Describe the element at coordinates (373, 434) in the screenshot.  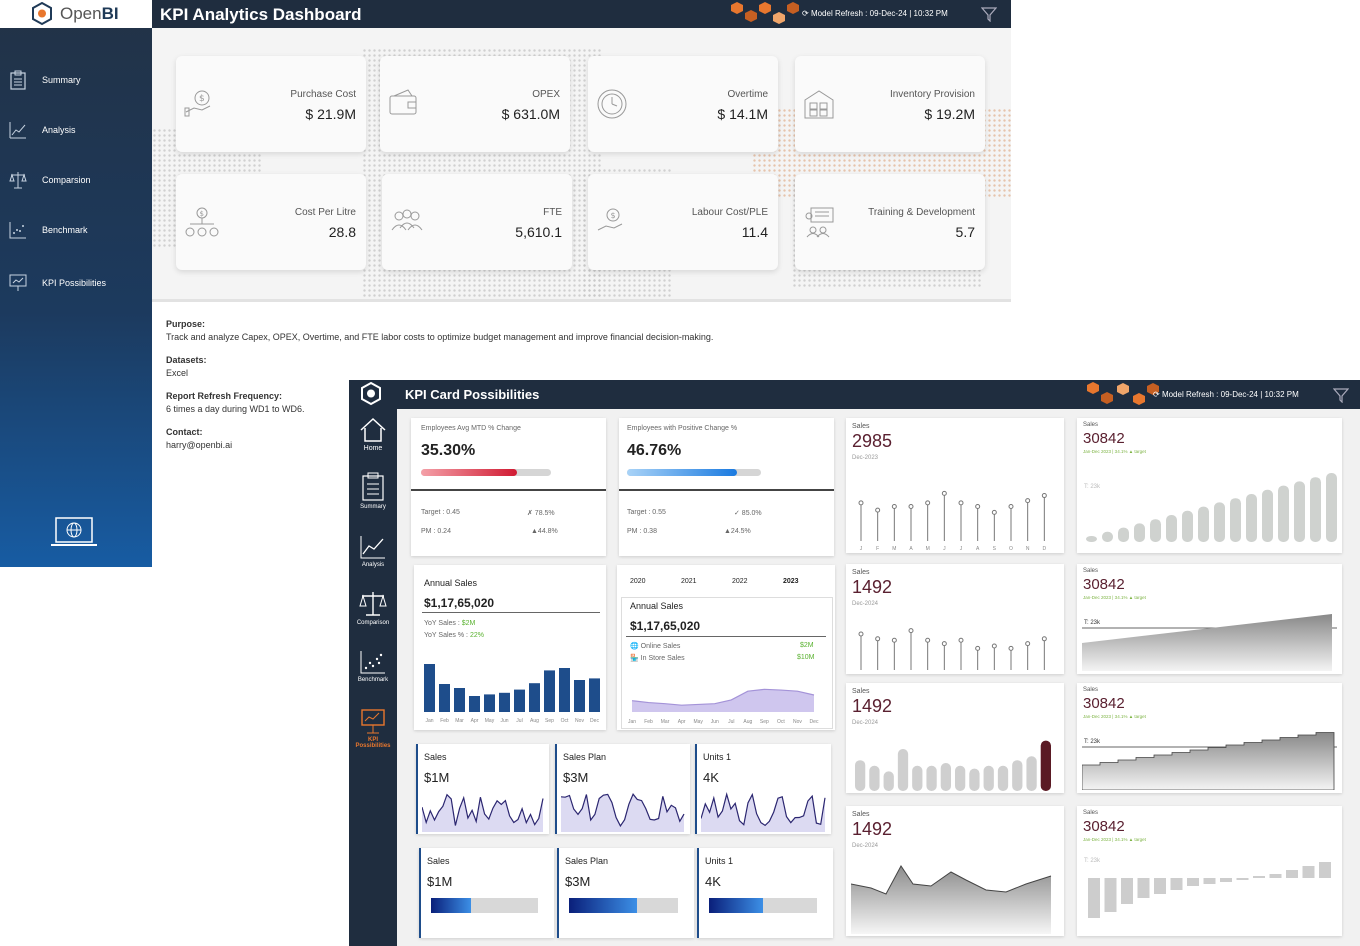
I see `sidebar-item-home: Home` at that location.